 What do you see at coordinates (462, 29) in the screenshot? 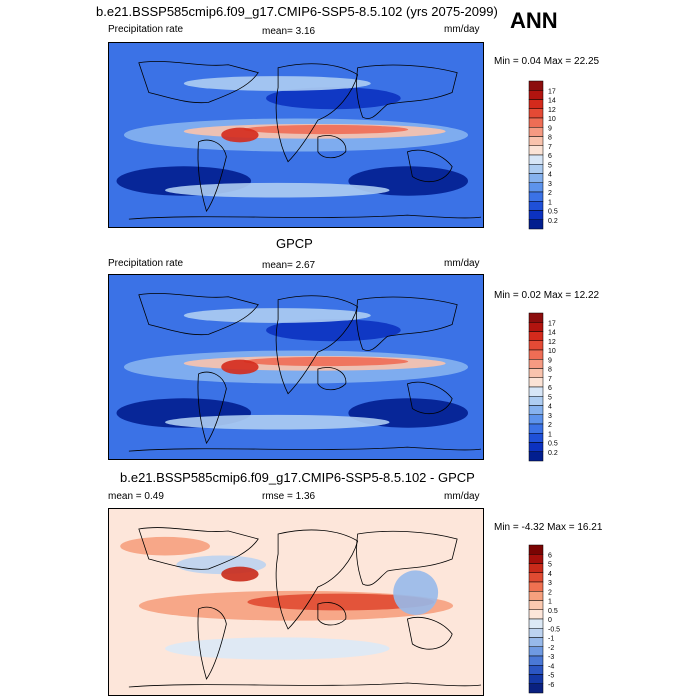
I see `panel1-units: mm/day` at bounding box center [462, 29].